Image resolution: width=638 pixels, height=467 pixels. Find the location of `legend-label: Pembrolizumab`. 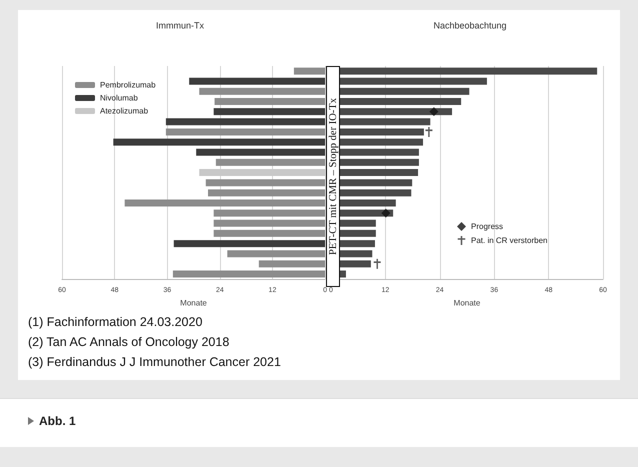

legend-label: Pembrolizumab is located at coordinates (128, 85).